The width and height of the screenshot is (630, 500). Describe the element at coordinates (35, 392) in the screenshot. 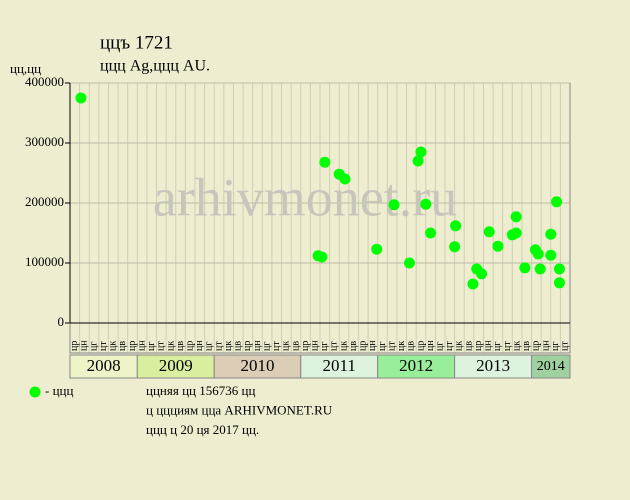

I see `legend-marker` at that location.